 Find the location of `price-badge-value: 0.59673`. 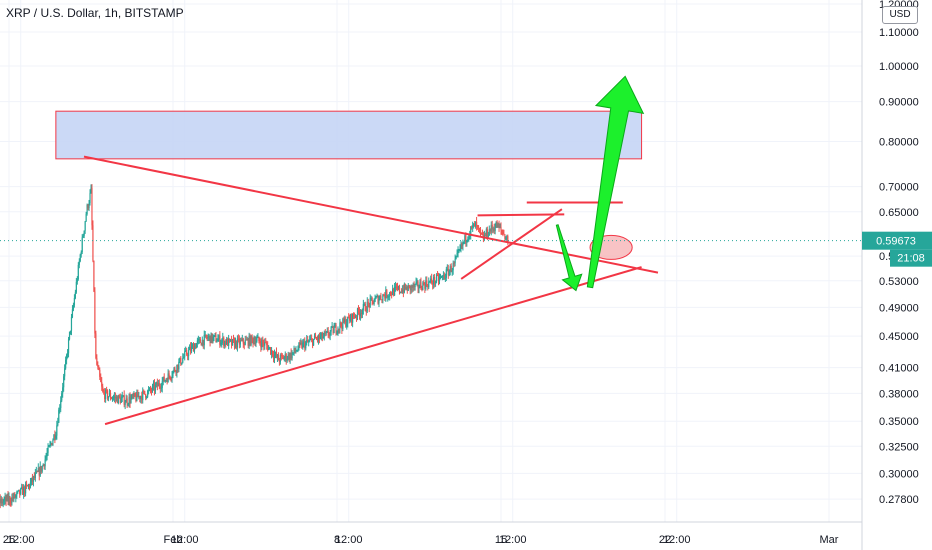

price-badge-value: 0.59673 is located at coordinates (896, 242).